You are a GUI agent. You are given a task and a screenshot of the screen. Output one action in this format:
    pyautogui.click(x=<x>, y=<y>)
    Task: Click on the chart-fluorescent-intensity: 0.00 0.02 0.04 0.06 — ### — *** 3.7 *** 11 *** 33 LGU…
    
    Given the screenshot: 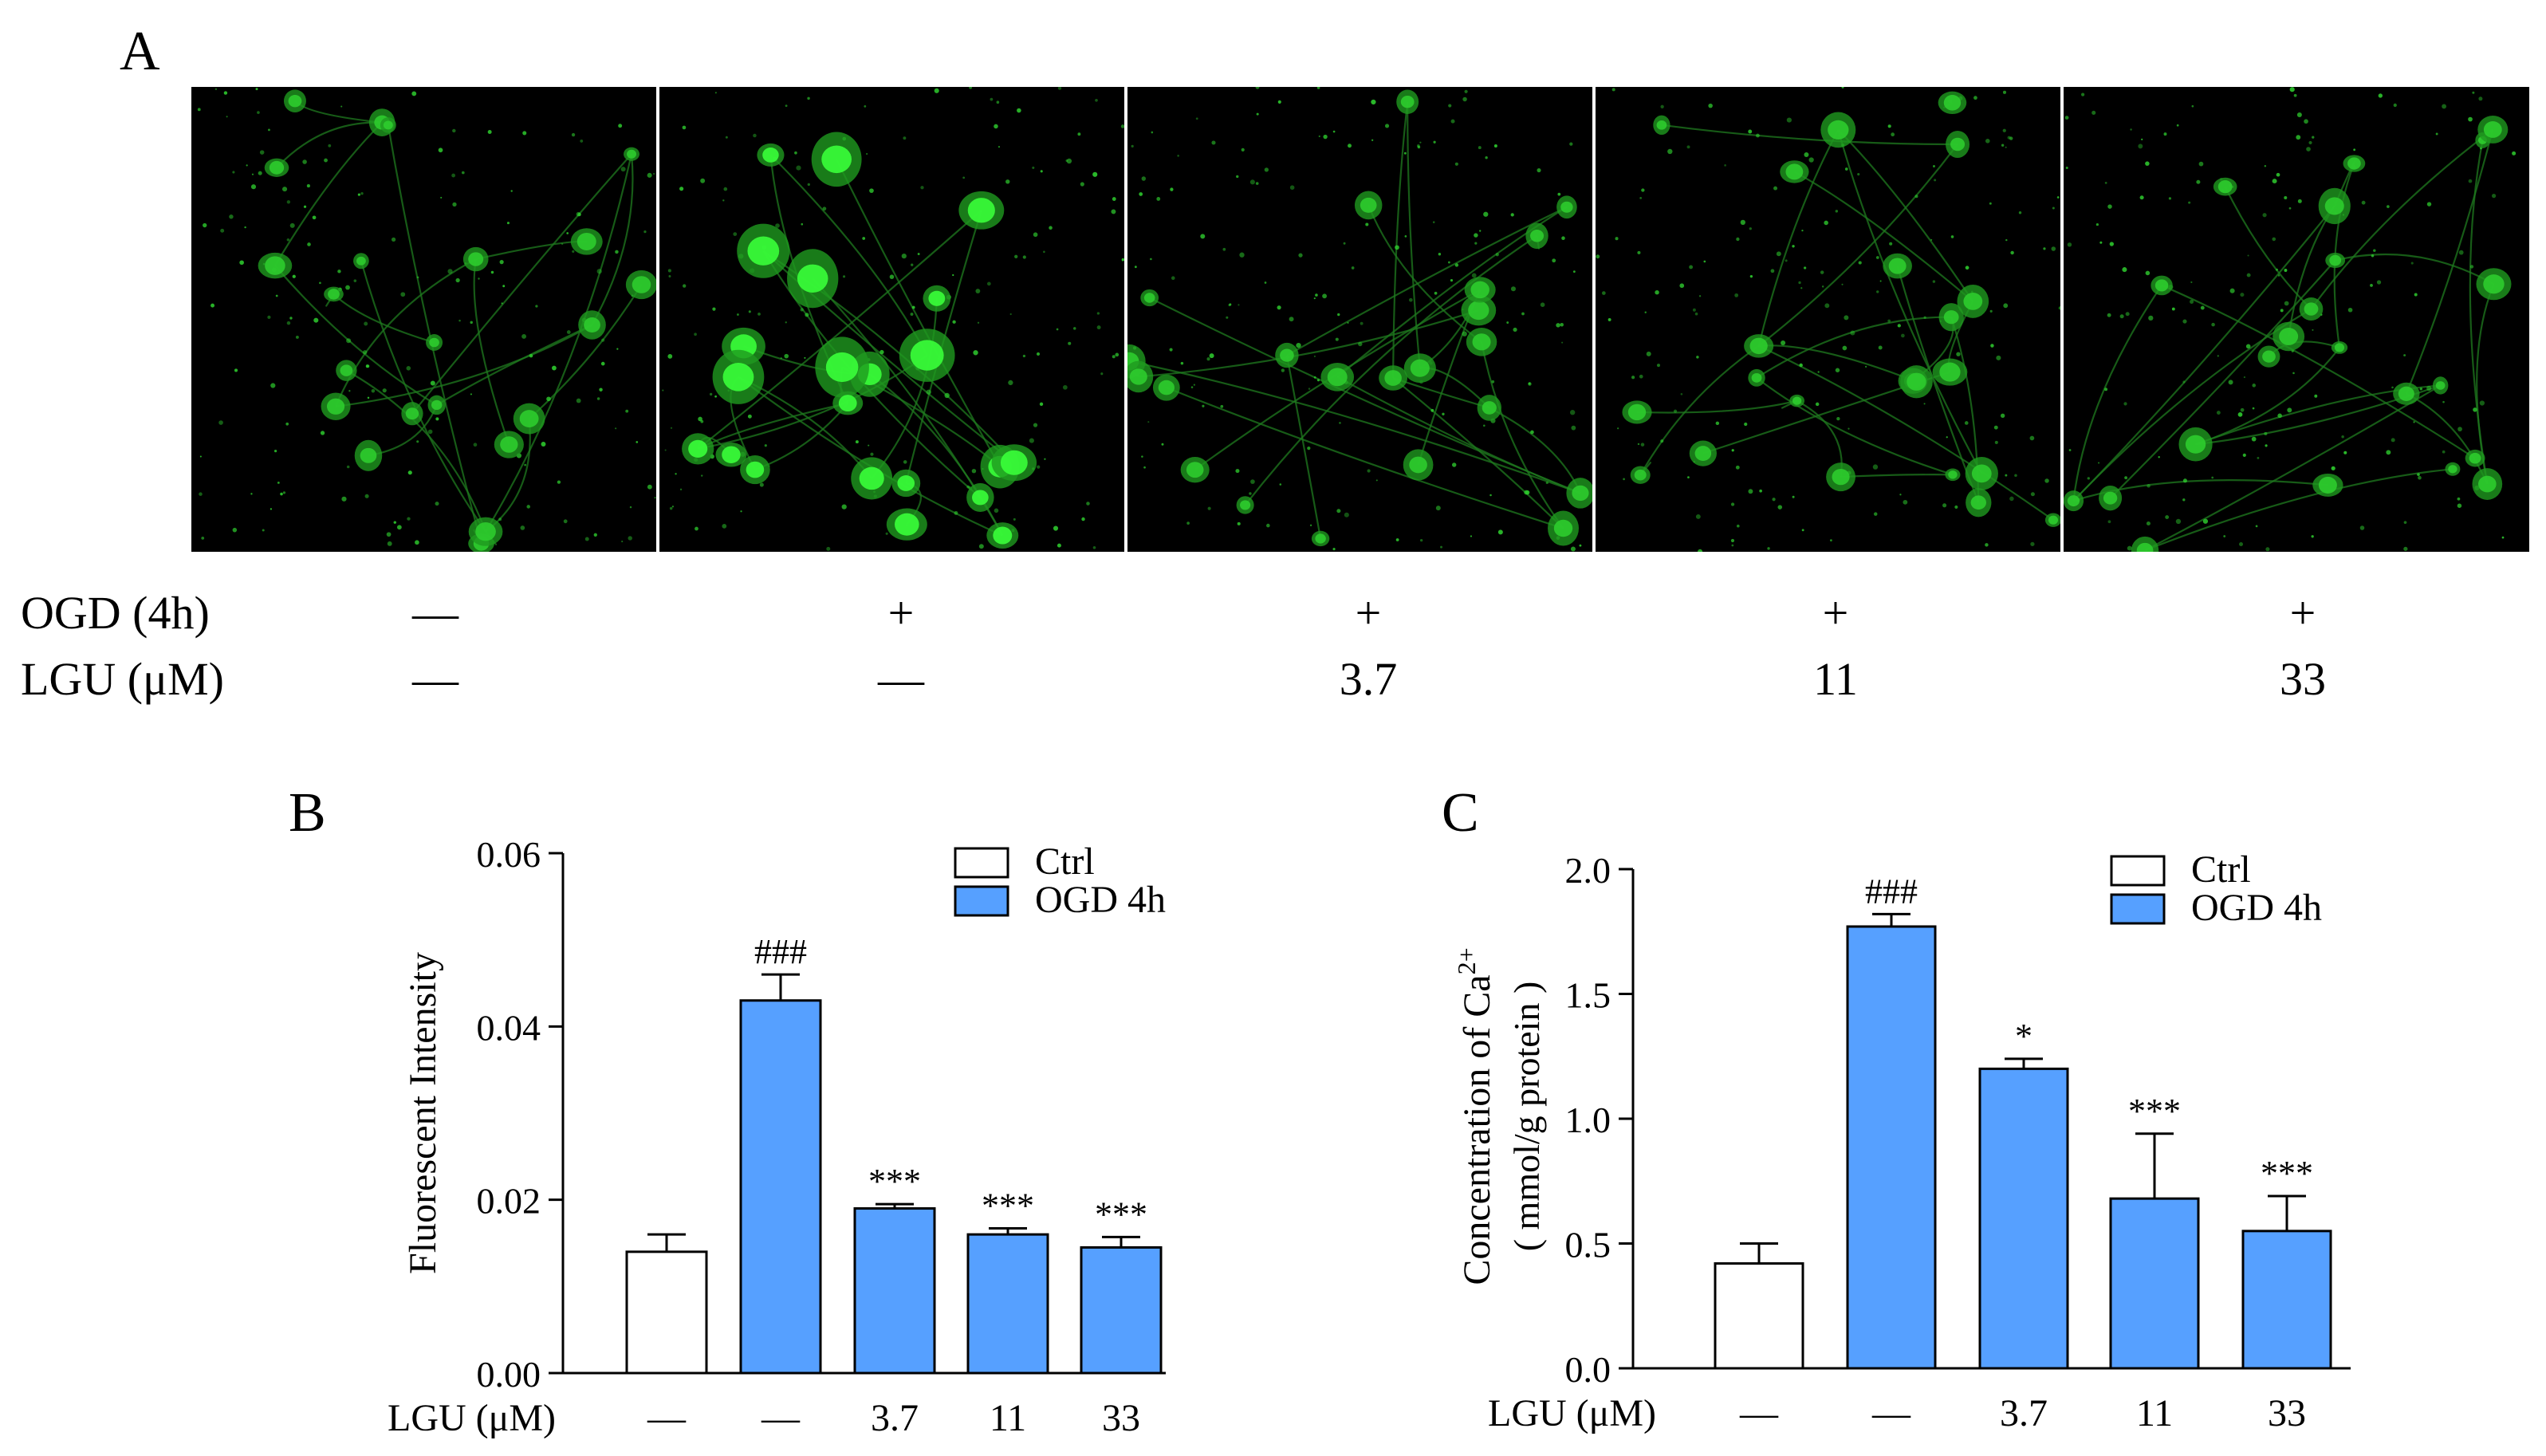 What is the action you would take?
    pyautogui.click(x=777, y=1136)
    